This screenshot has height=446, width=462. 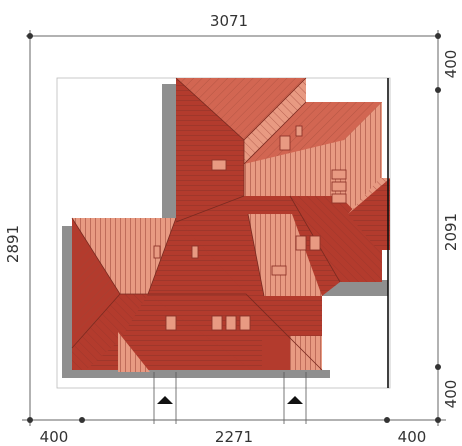 What do you see at coordinates (230, 398) in the screenshot?
I see `entrance-markers` at bounding box center [230, 398].